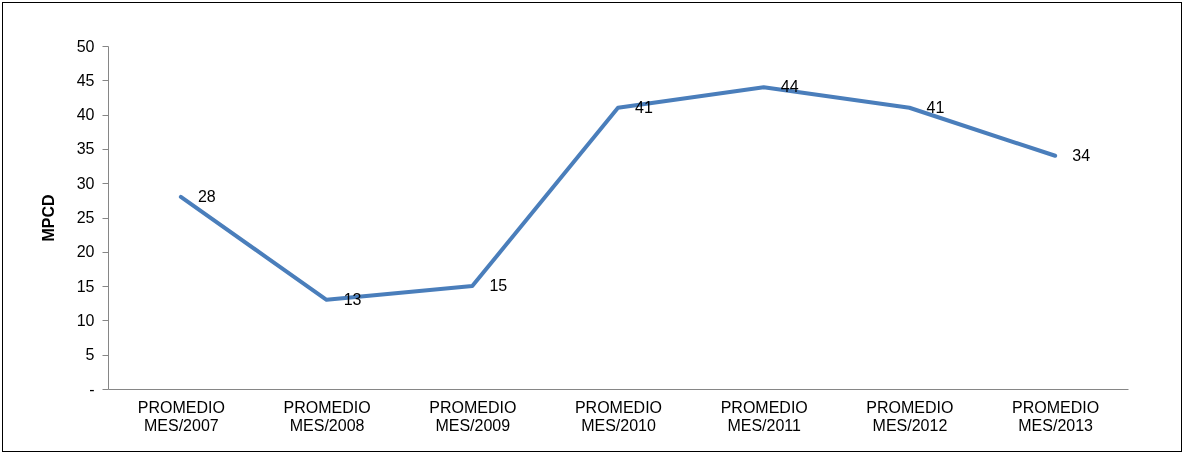 The image size is (1186, 456). I want to click on data-label: 34, so click(1081, 155).